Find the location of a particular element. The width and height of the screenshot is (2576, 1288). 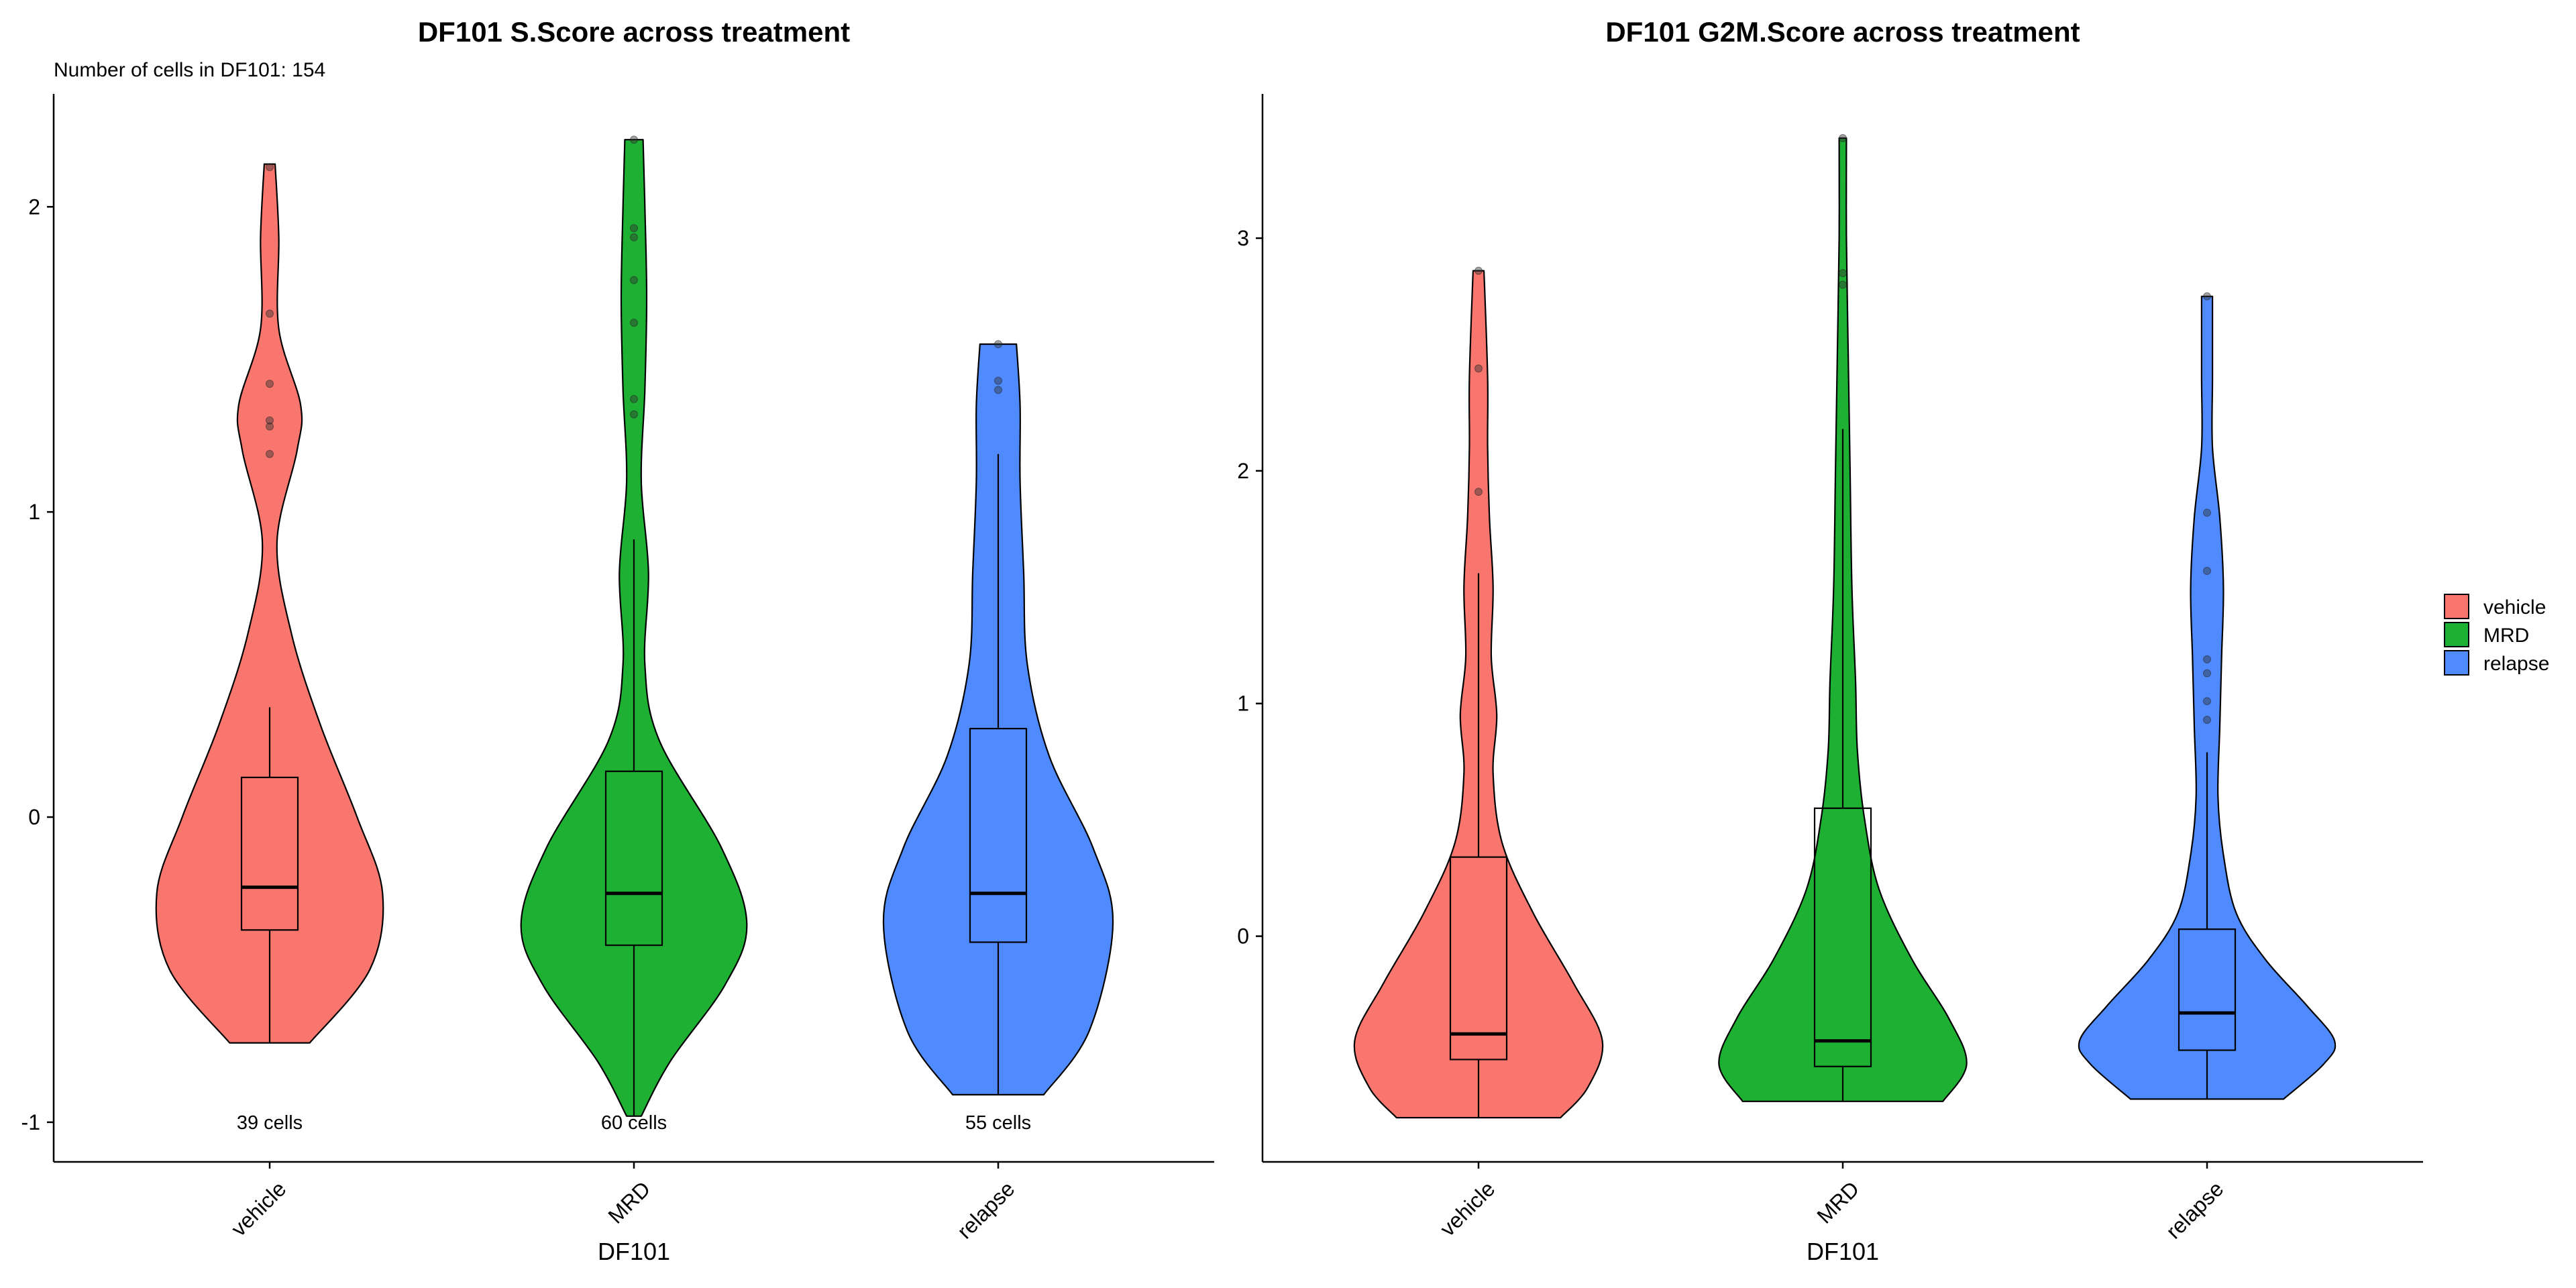

legend-item-MRD: MRD is located at coordinates (2486, 634).